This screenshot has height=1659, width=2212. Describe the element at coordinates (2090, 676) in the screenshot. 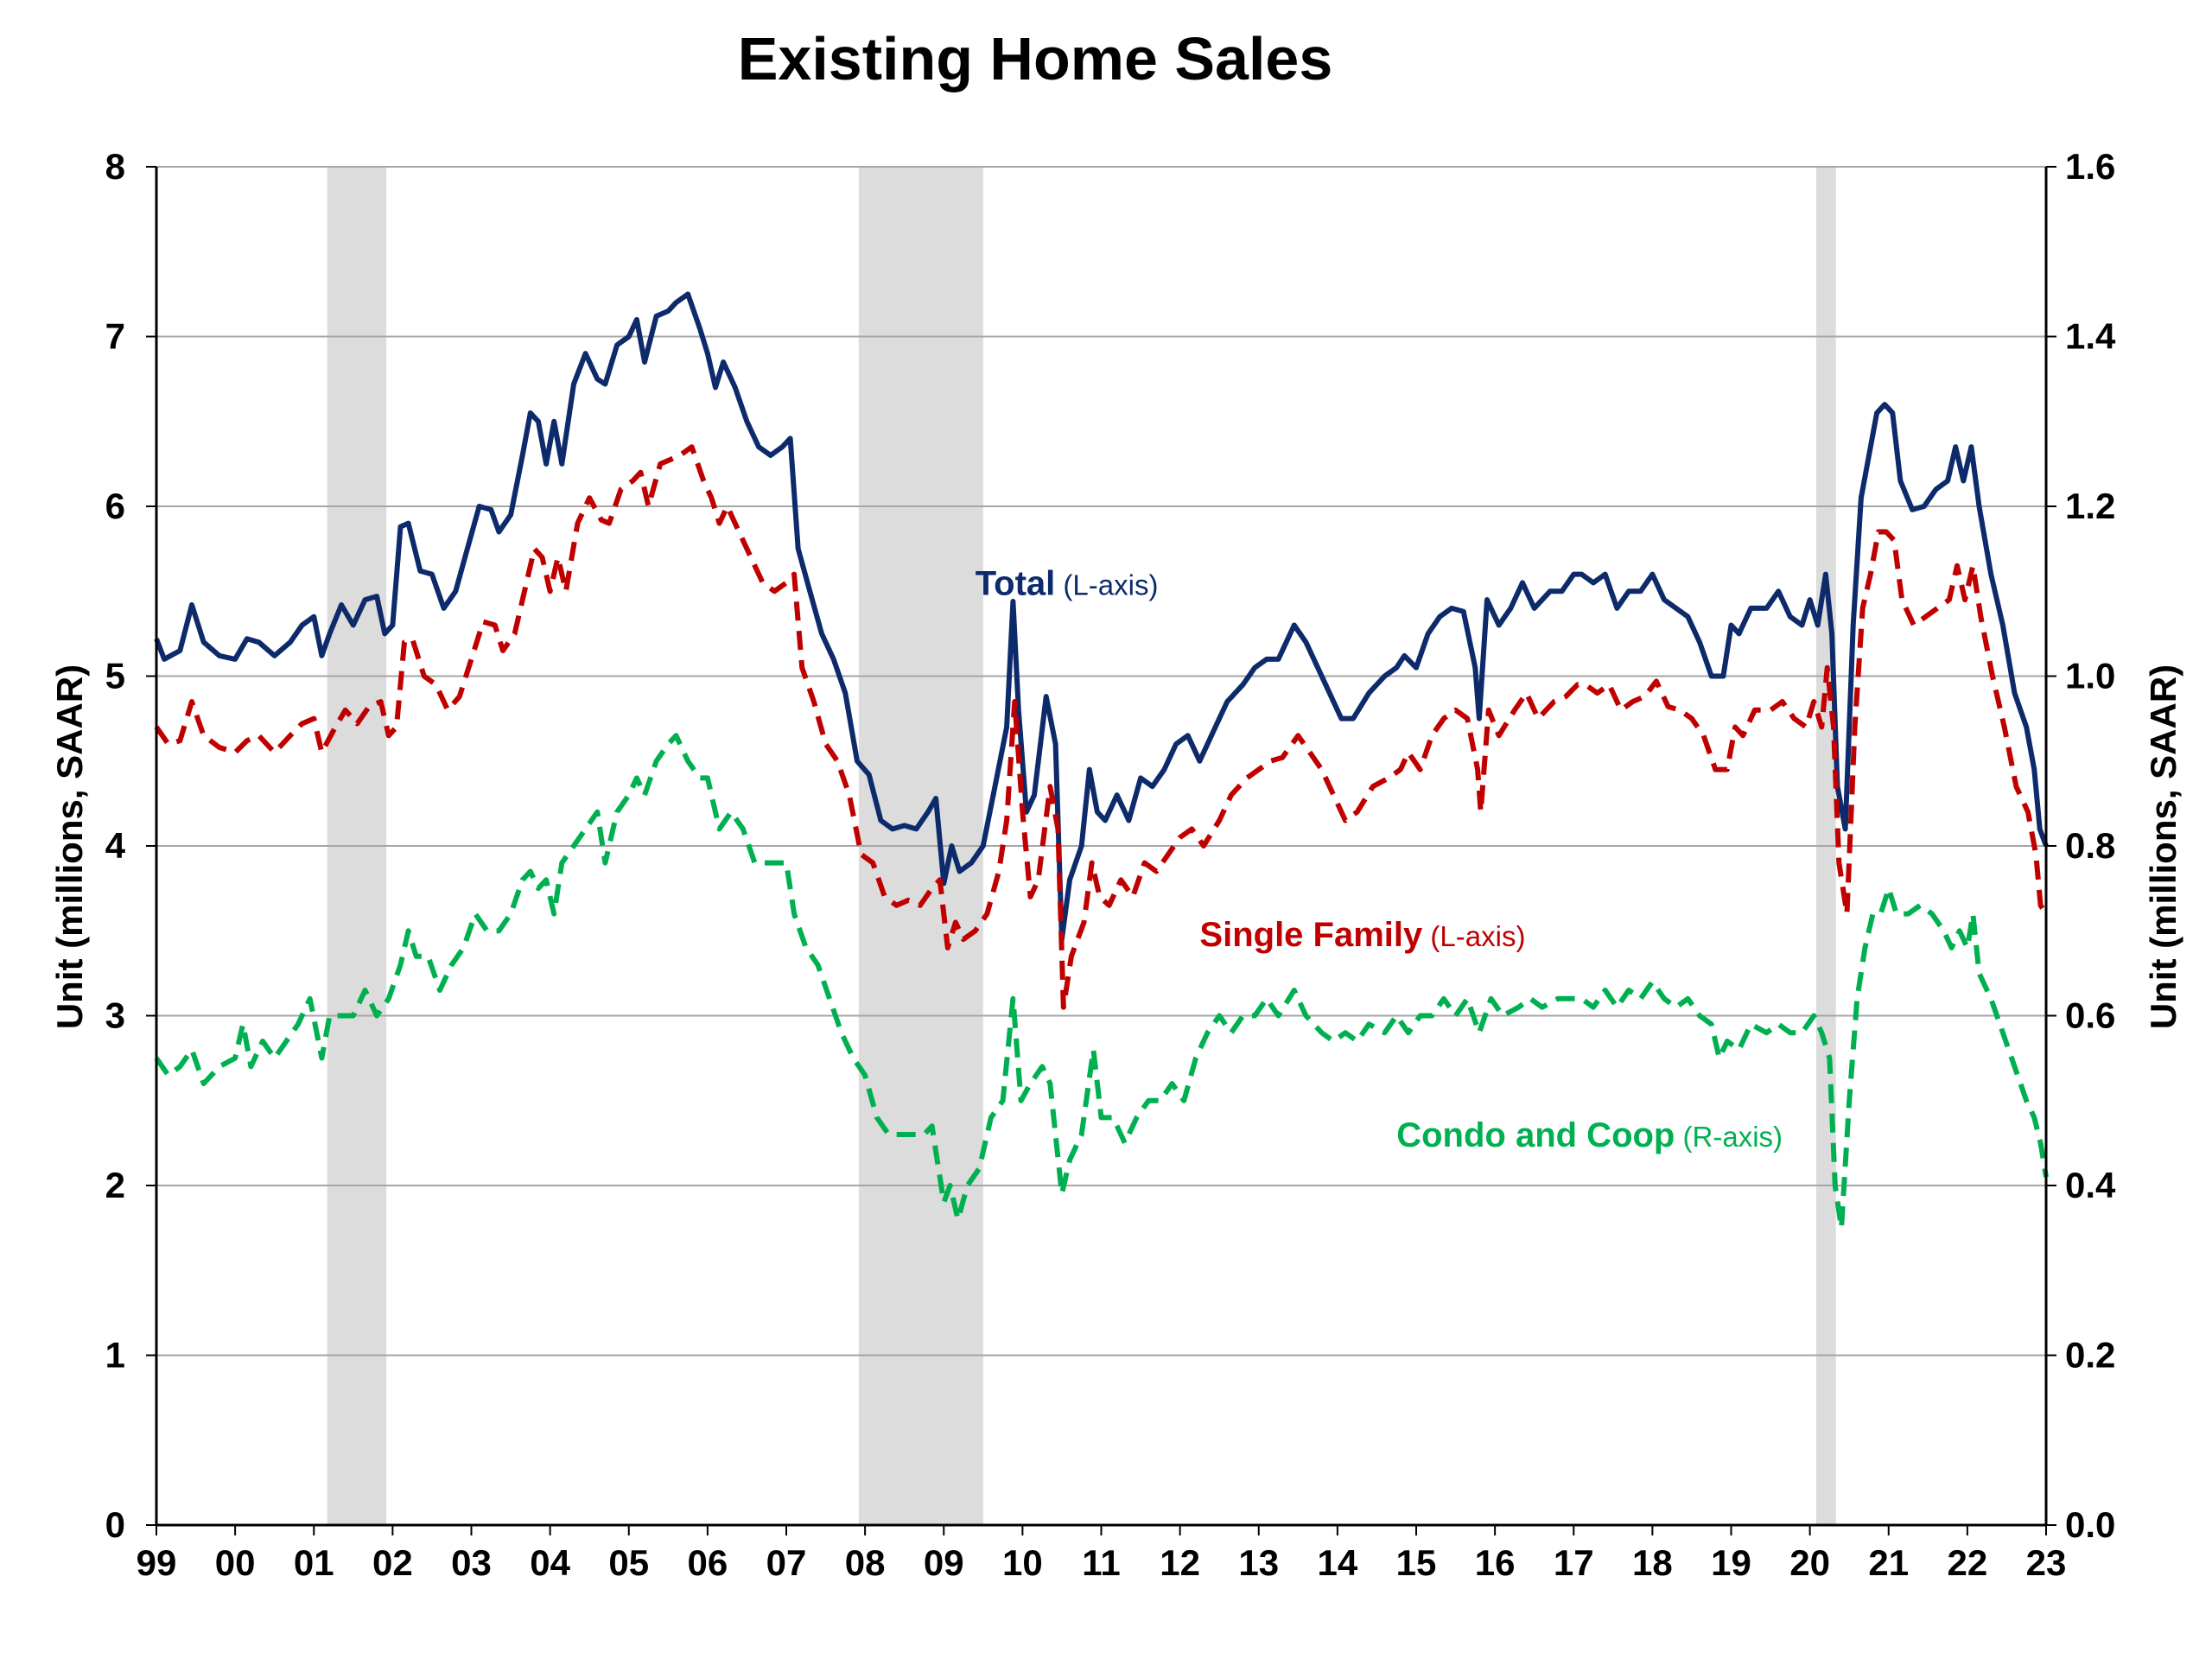

I see `right-tick-label: 1.0` at that location.